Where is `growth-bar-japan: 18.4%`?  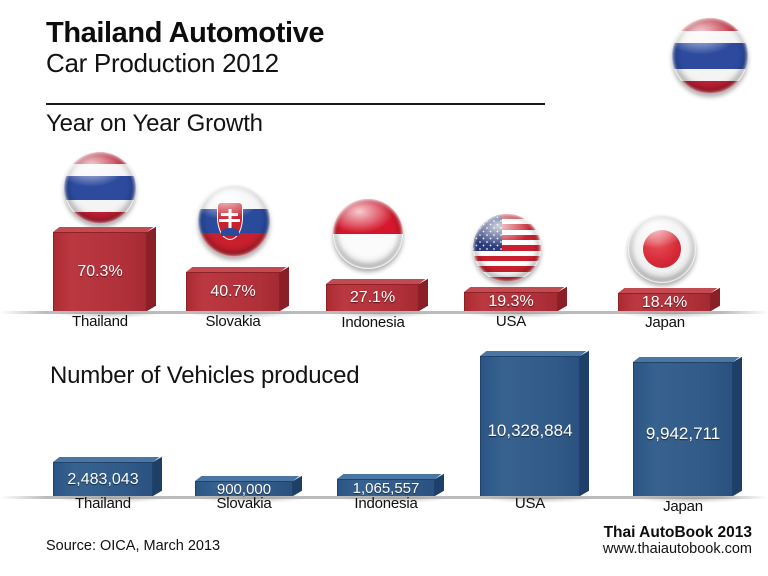 growth-bar-japan: 18.4% is located at coordinates (670, 302).